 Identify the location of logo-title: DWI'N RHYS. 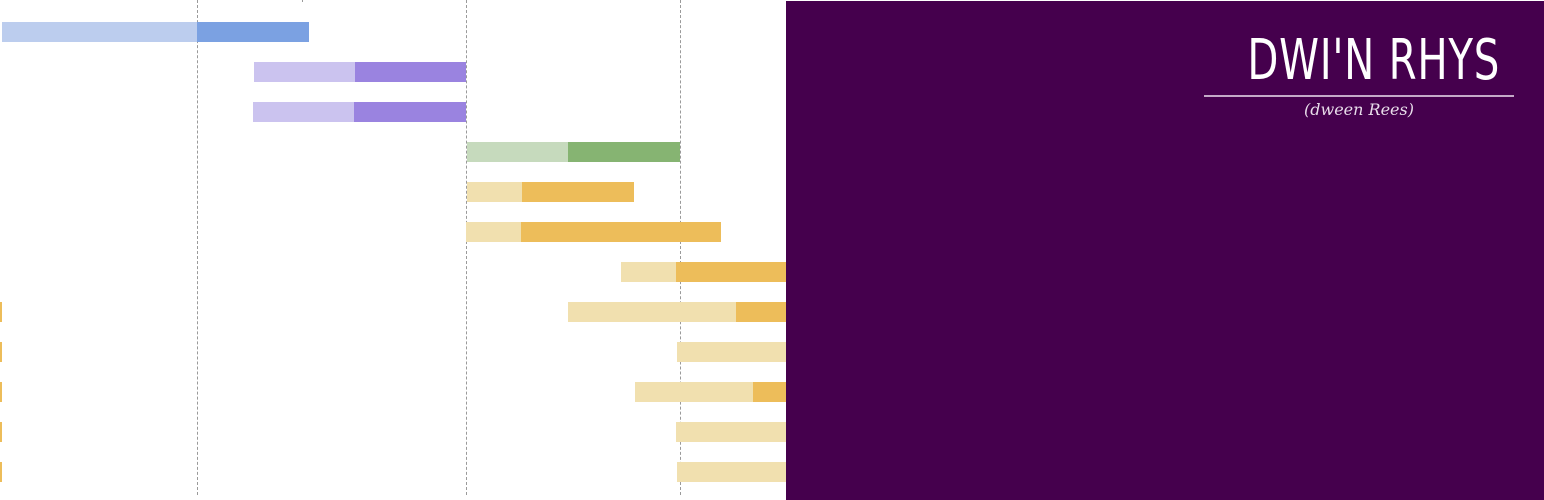
(1374, 60).